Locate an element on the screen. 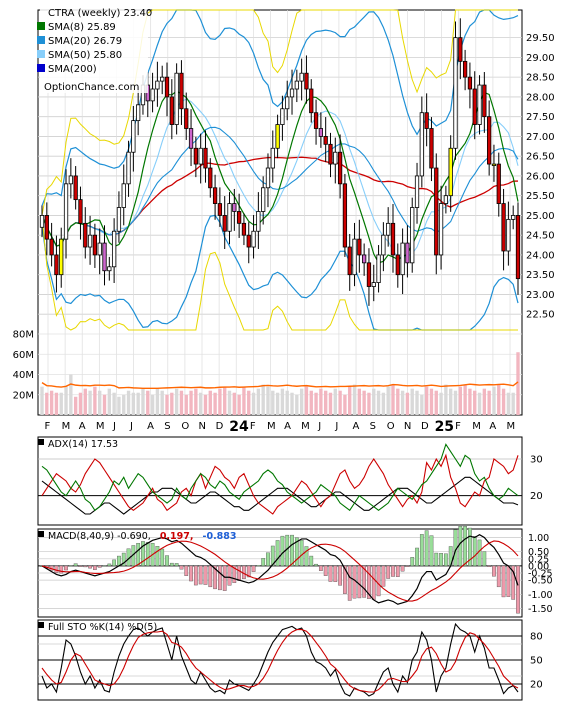 Image resolution: width=566 pixels, height=706 pixels. legend-background is located at coordinates (94, 48).